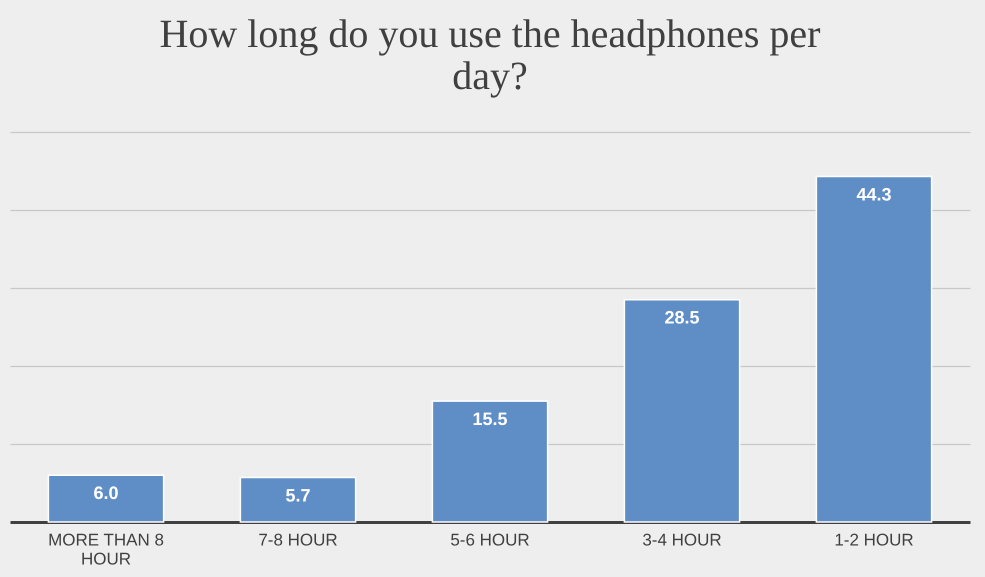 This screenshot has height=577, width=985. What do you see at coordinates (874, 194) in the screenshot?
I see `data-label: 44.3` at bounding box center [874, 194].